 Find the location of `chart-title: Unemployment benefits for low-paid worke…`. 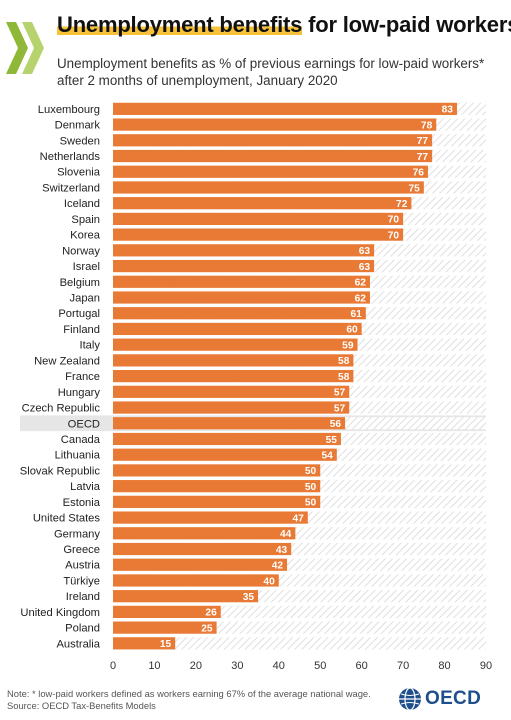

chart-title: Unemployment benefits for low-paid worke… is located at coordinates (284, 25).